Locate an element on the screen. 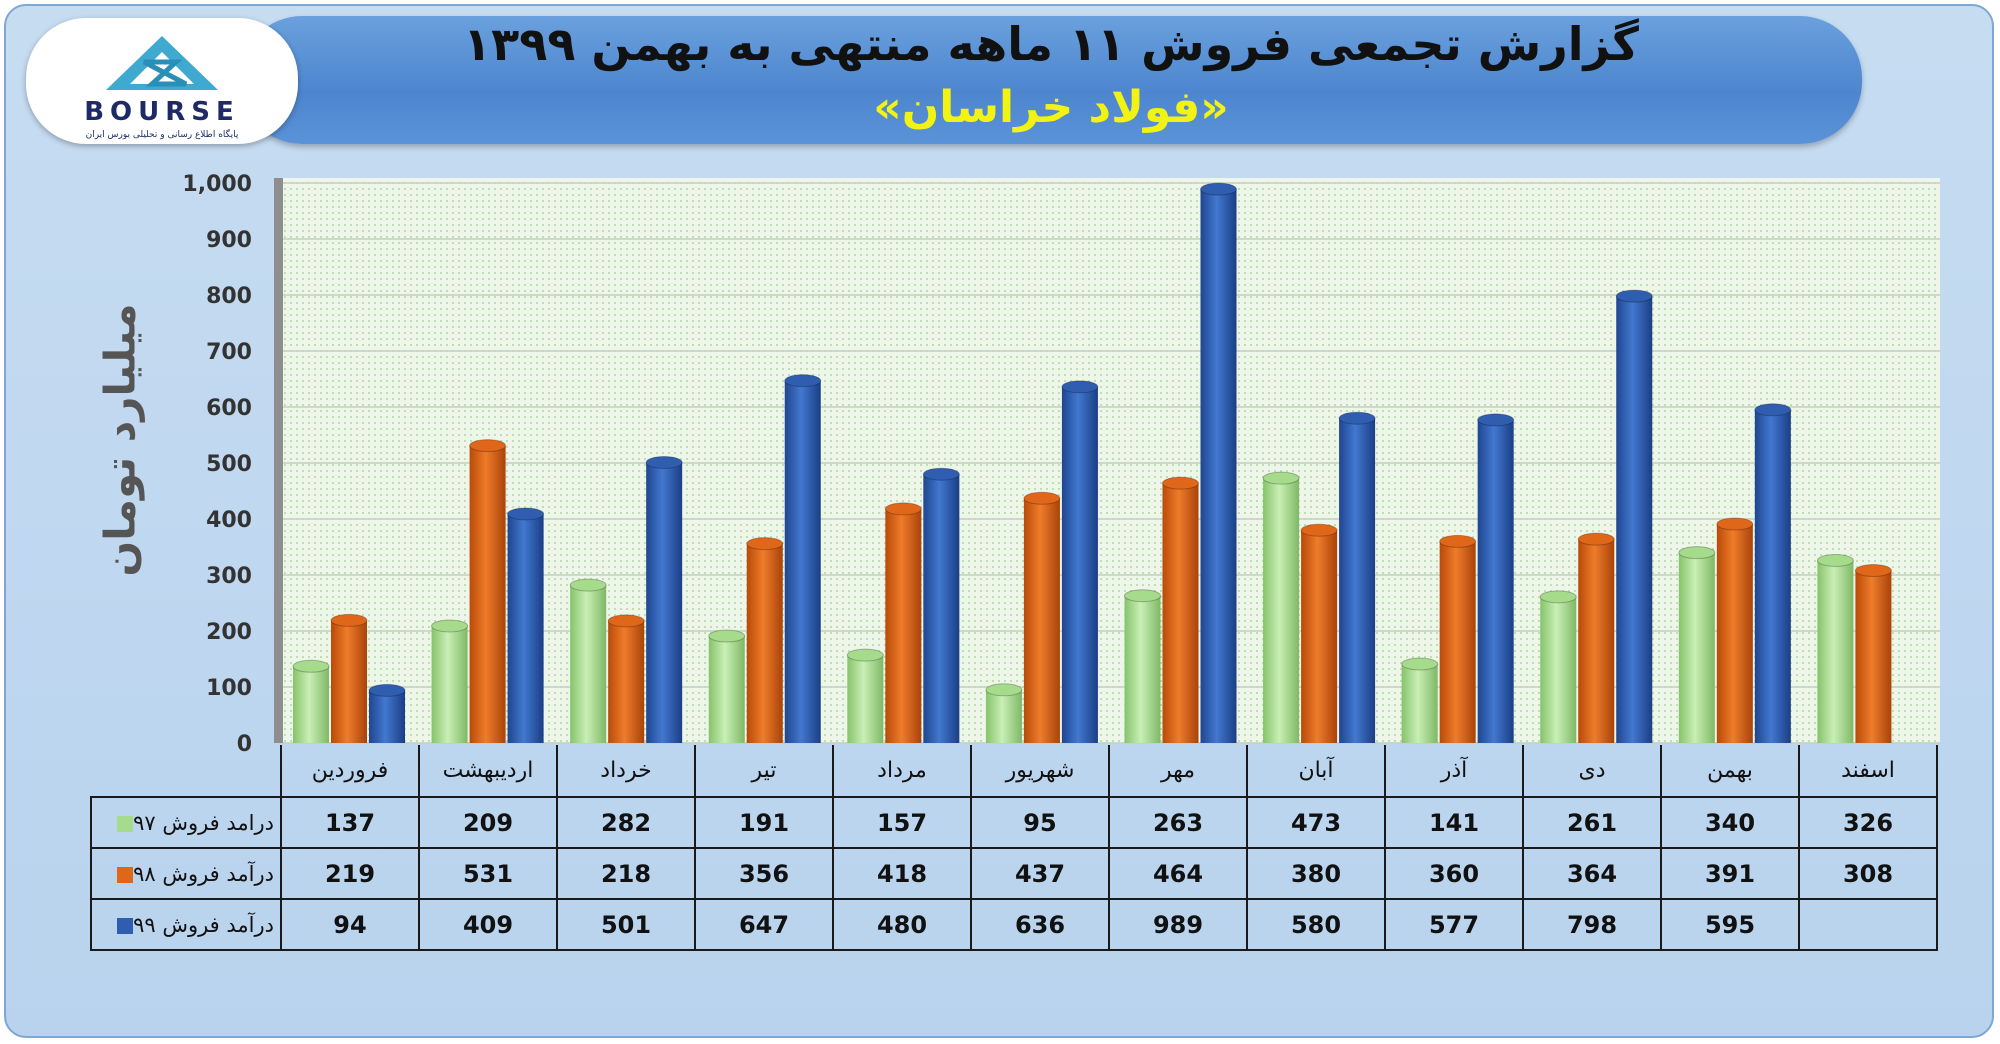 The width and height of the screenshot is (2000, 1044). data-label: 191 is located at coordinates (764, 822).